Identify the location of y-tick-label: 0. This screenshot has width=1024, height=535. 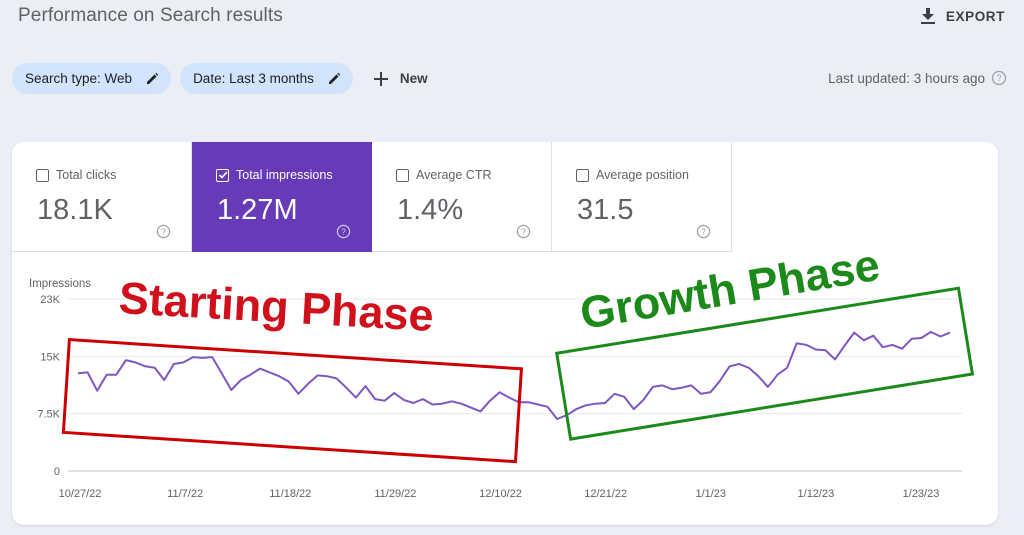
(57, 472).